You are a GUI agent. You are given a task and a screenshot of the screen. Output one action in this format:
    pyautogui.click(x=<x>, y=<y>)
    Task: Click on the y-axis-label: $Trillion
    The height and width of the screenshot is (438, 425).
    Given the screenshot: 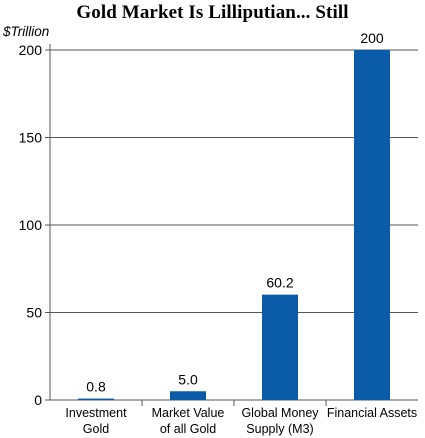 What is the action you would take?
    pyautogui.click(x=25, y=31)
    